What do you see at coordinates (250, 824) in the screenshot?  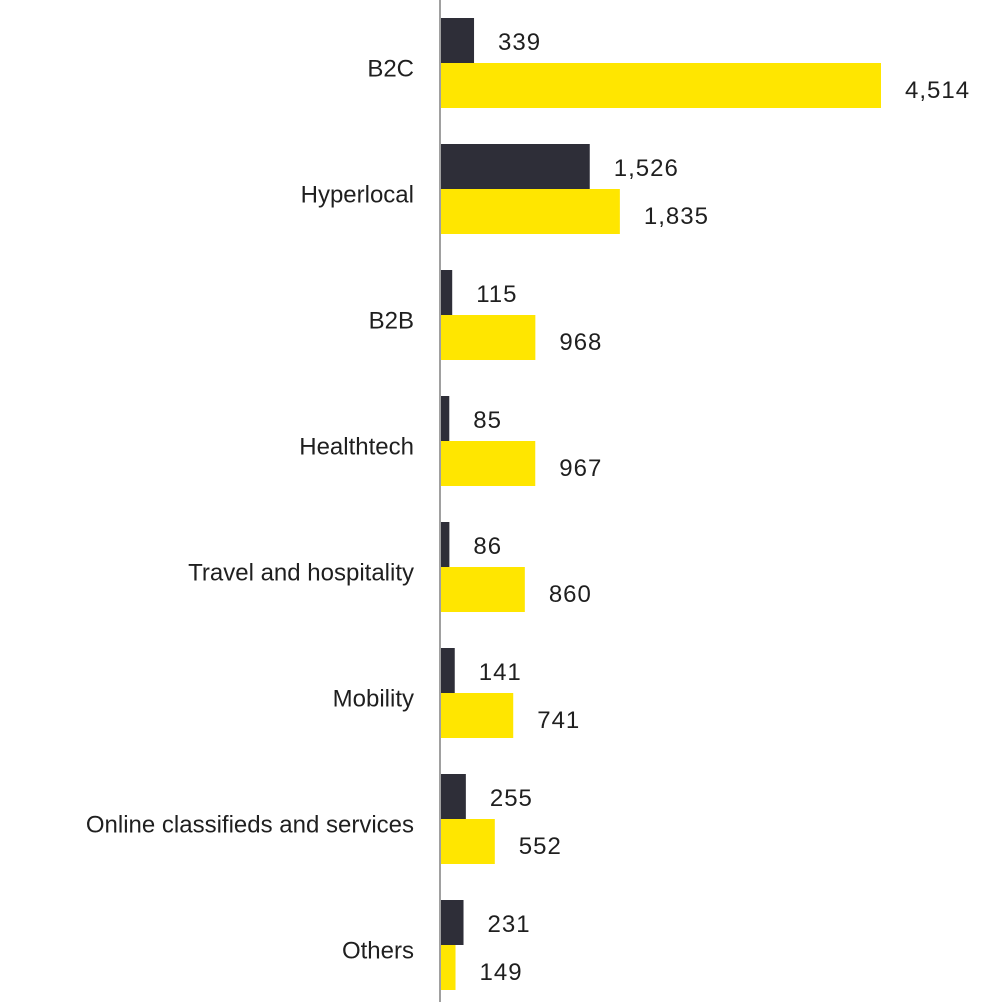 I see `category-label: Online classifieds and services` at bounding box center [250, 824].